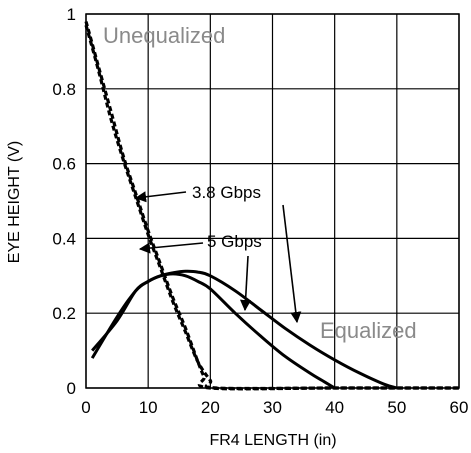 Image resolution: width=471 pixels, height=453 pixels. I want to click on annotation-equalized: Equalized, so click(368, 330).